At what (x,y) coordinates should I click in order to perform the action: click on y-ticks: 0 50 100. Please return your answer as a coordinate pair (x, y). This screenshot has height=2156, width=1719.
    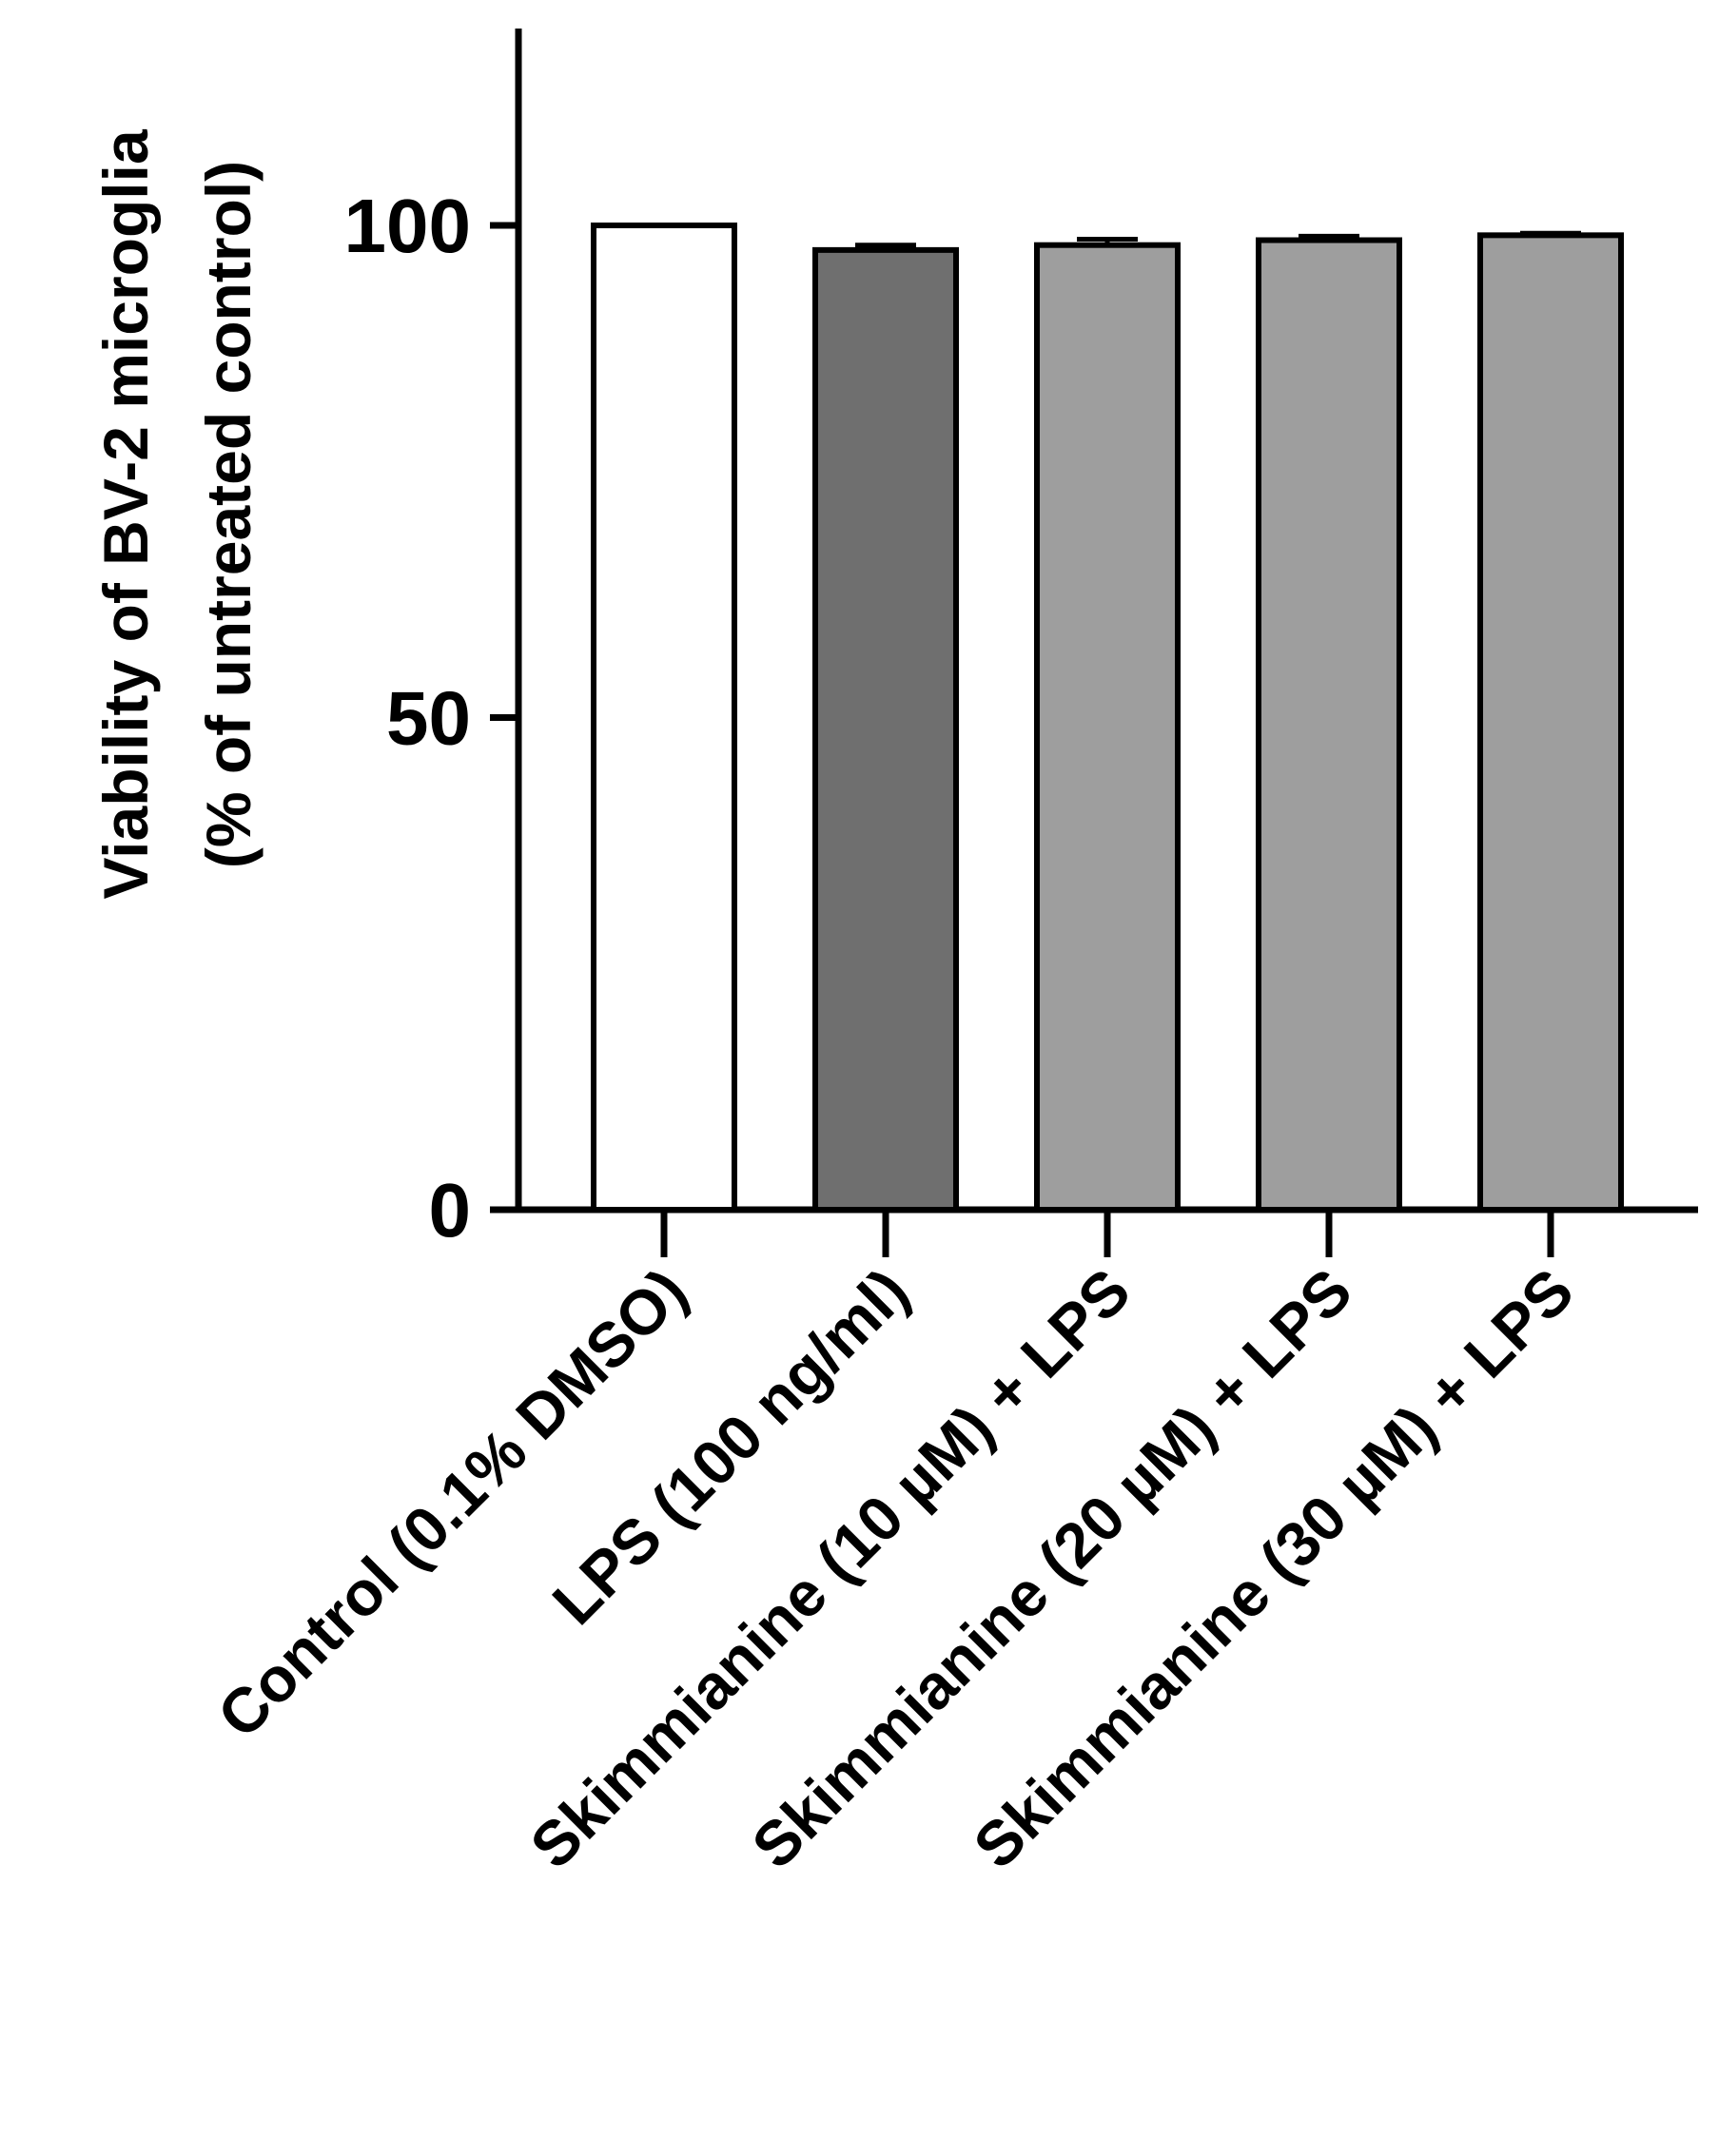
    Looking at the image, I should click on (431, 718).